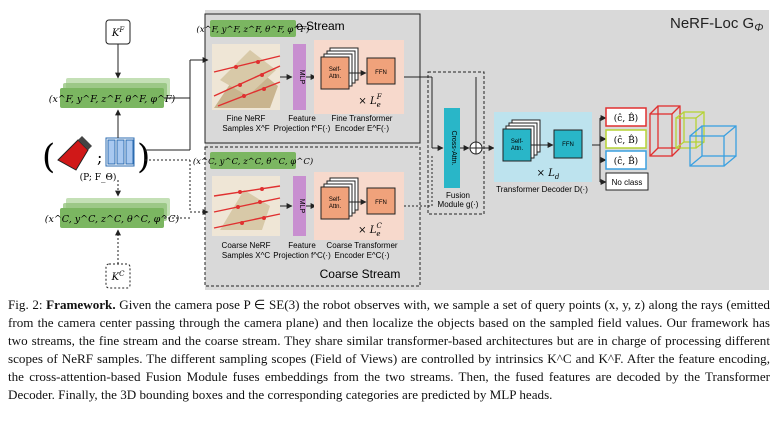  I want to click on transformer-decoder-block: Self- Attn. FFN × Ld, so click(543, 147).